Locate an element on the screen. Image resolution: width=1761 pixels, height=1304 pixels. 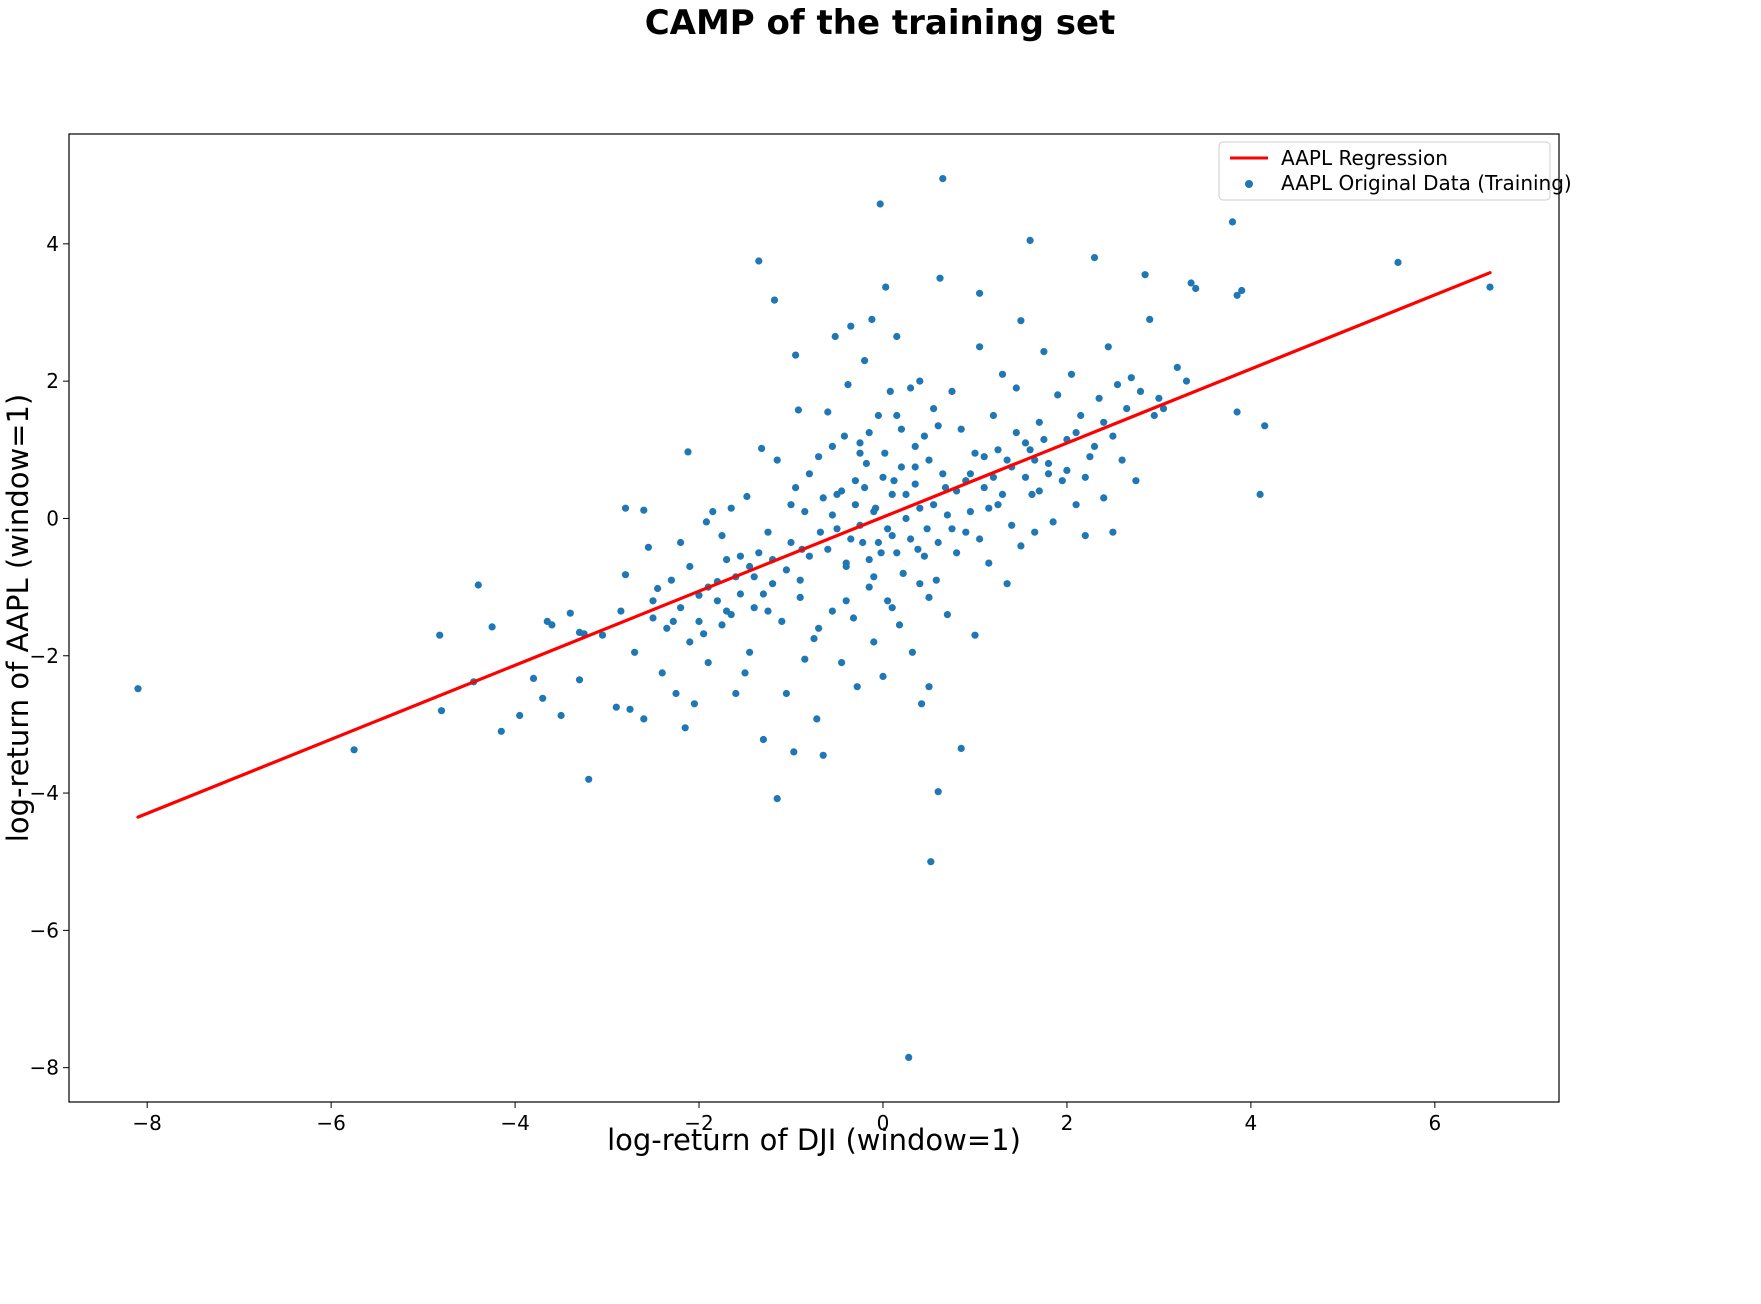
legend-box is located at coordinates (1384, 171).